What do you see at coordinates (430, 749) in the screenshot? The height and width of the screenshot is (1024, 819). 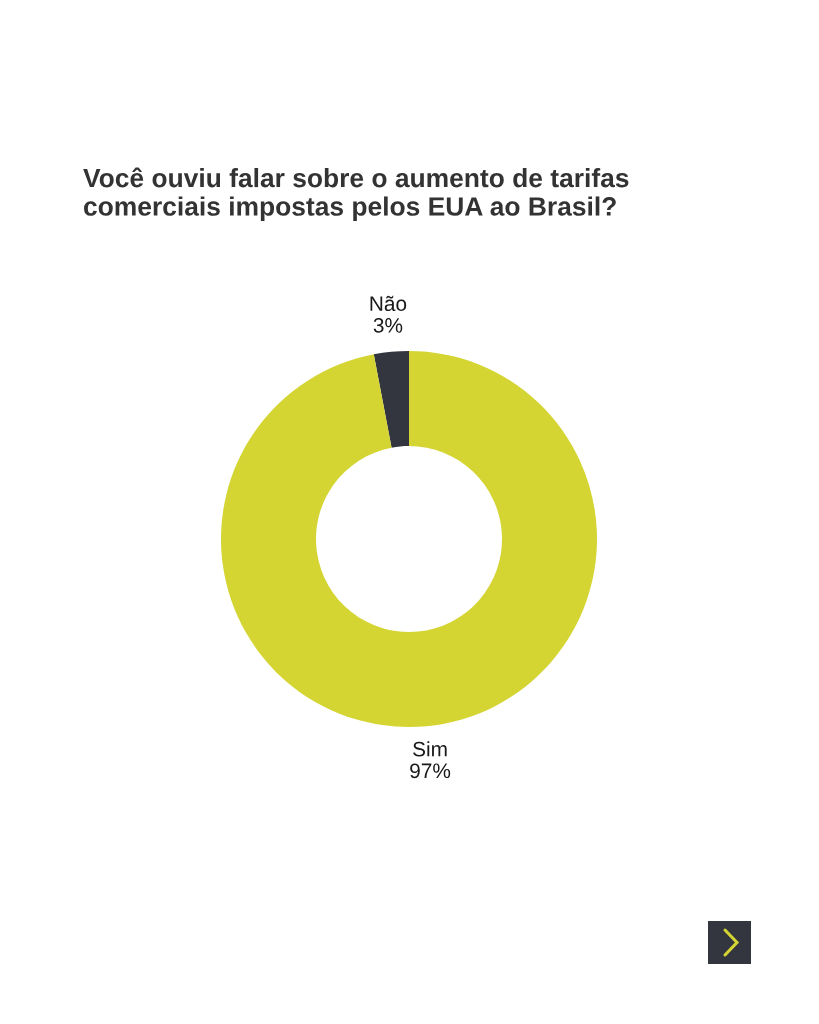 I see `slice-label: Sim` at bounding box center [430, 749].